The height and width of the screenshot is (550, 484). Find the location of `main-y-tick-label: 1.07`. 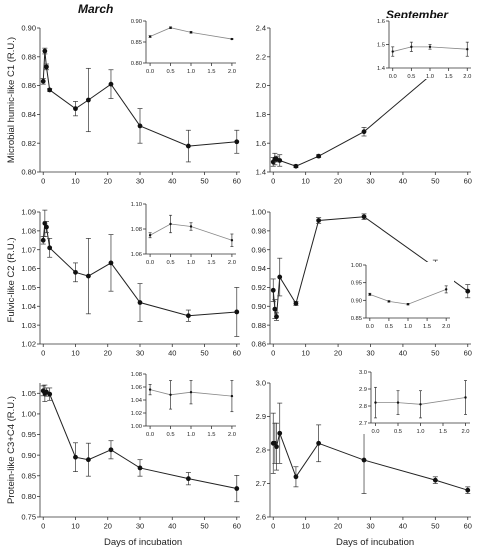

main-y-tick-label: 1.07 is located at coordinates (28, 249).